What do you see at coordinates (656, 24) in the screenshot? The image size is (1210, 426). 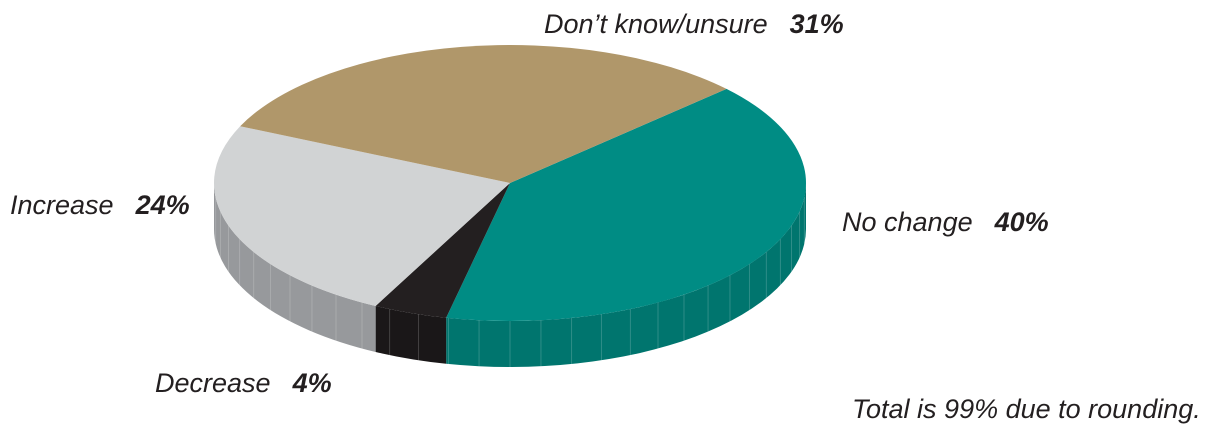 I see `label-dont-know-name: Don’t know/unsure` at bounding box center [656, 24].